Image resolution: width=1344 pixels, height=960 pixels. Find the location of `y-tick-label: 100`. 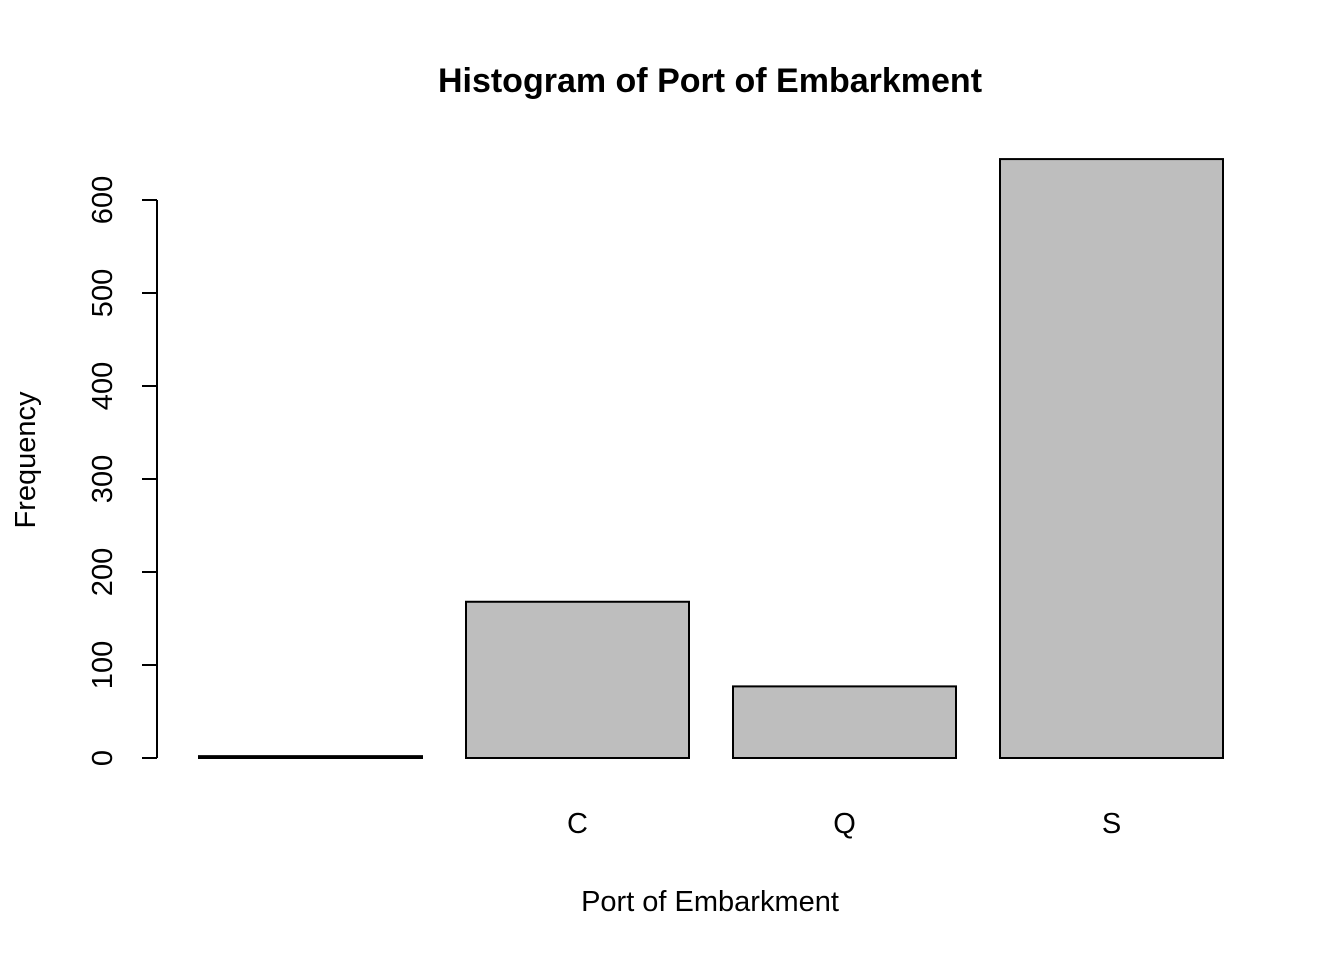

y-tick-label: 100 is located at coordinates (103, 665).